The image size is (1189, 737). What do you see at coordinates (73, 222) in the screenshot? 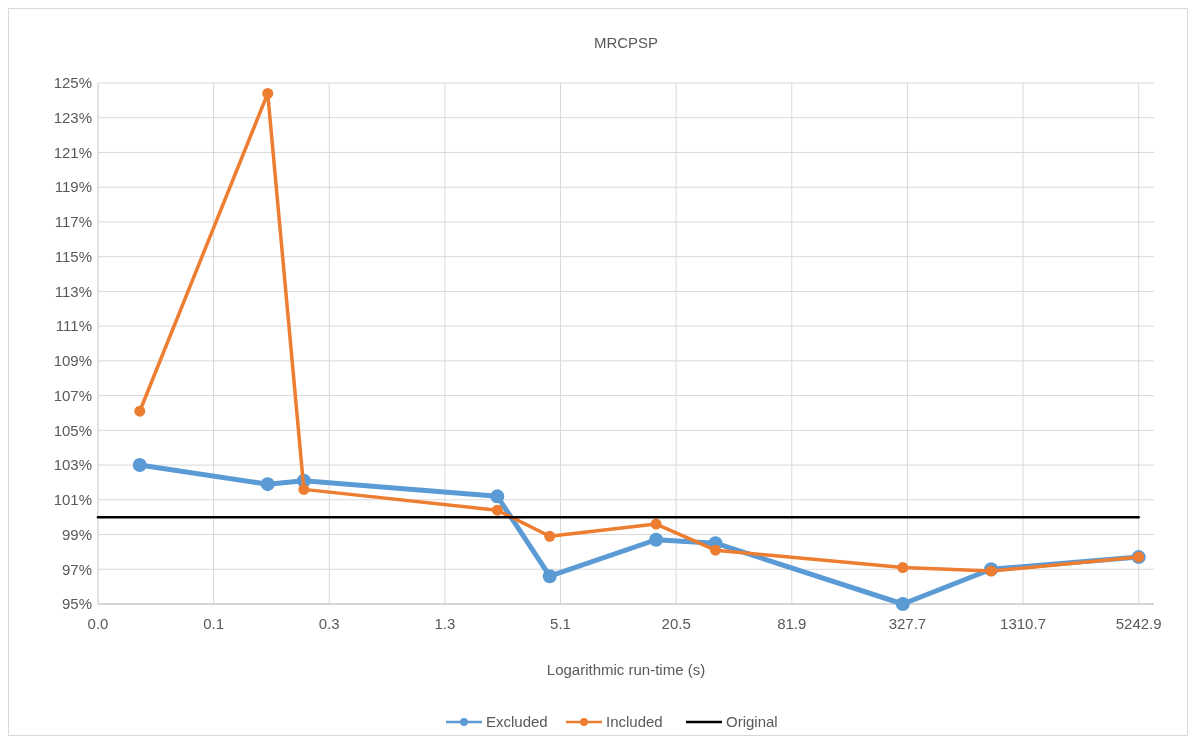
I see `y-tick-label: 117%` at bounding box center [73, 222].